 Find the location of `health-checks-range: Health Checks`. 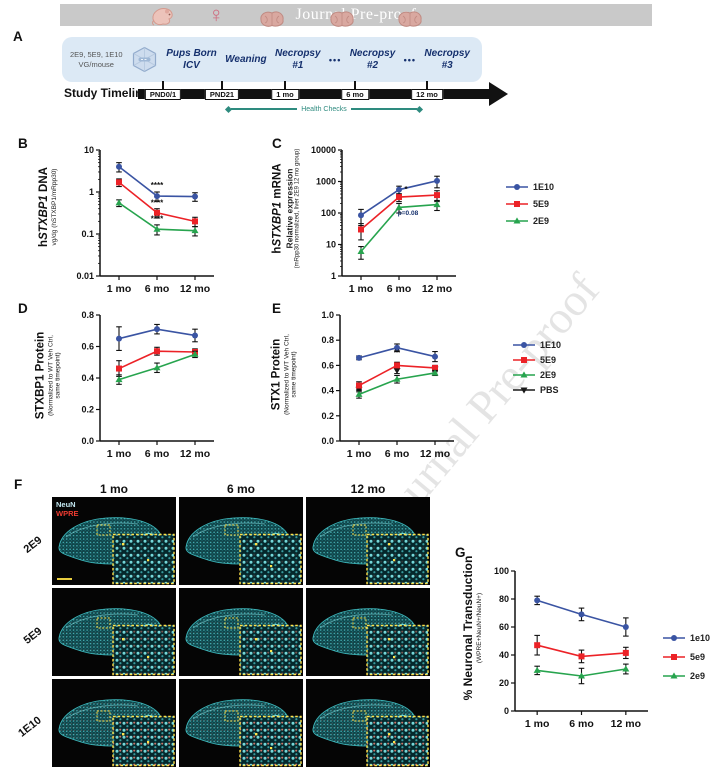

health-checks-range: Health Checks is located at coordinates (324, 109).